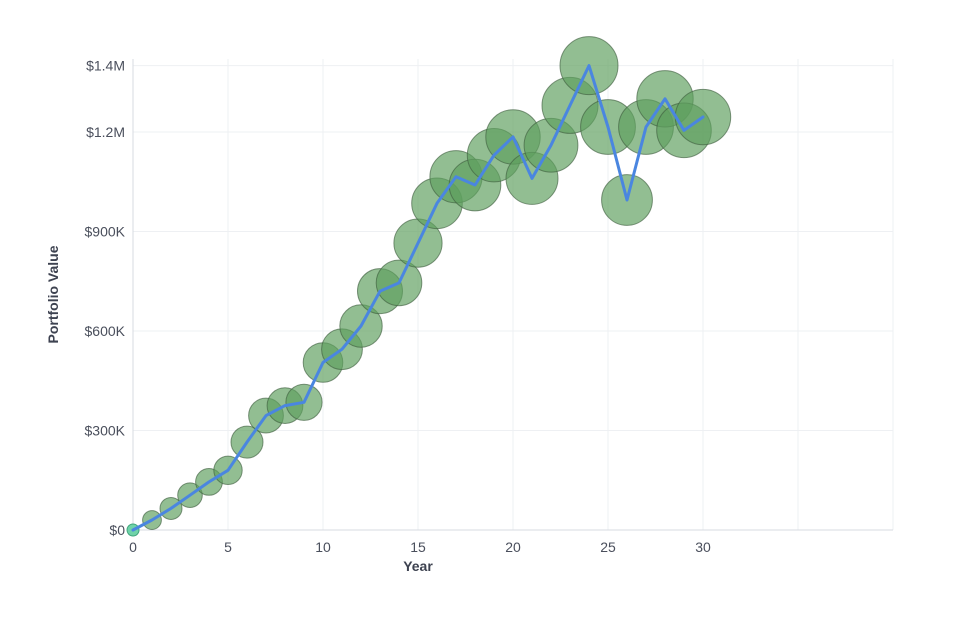  I want to click on y-tick-label: $0, so click(117, 530).